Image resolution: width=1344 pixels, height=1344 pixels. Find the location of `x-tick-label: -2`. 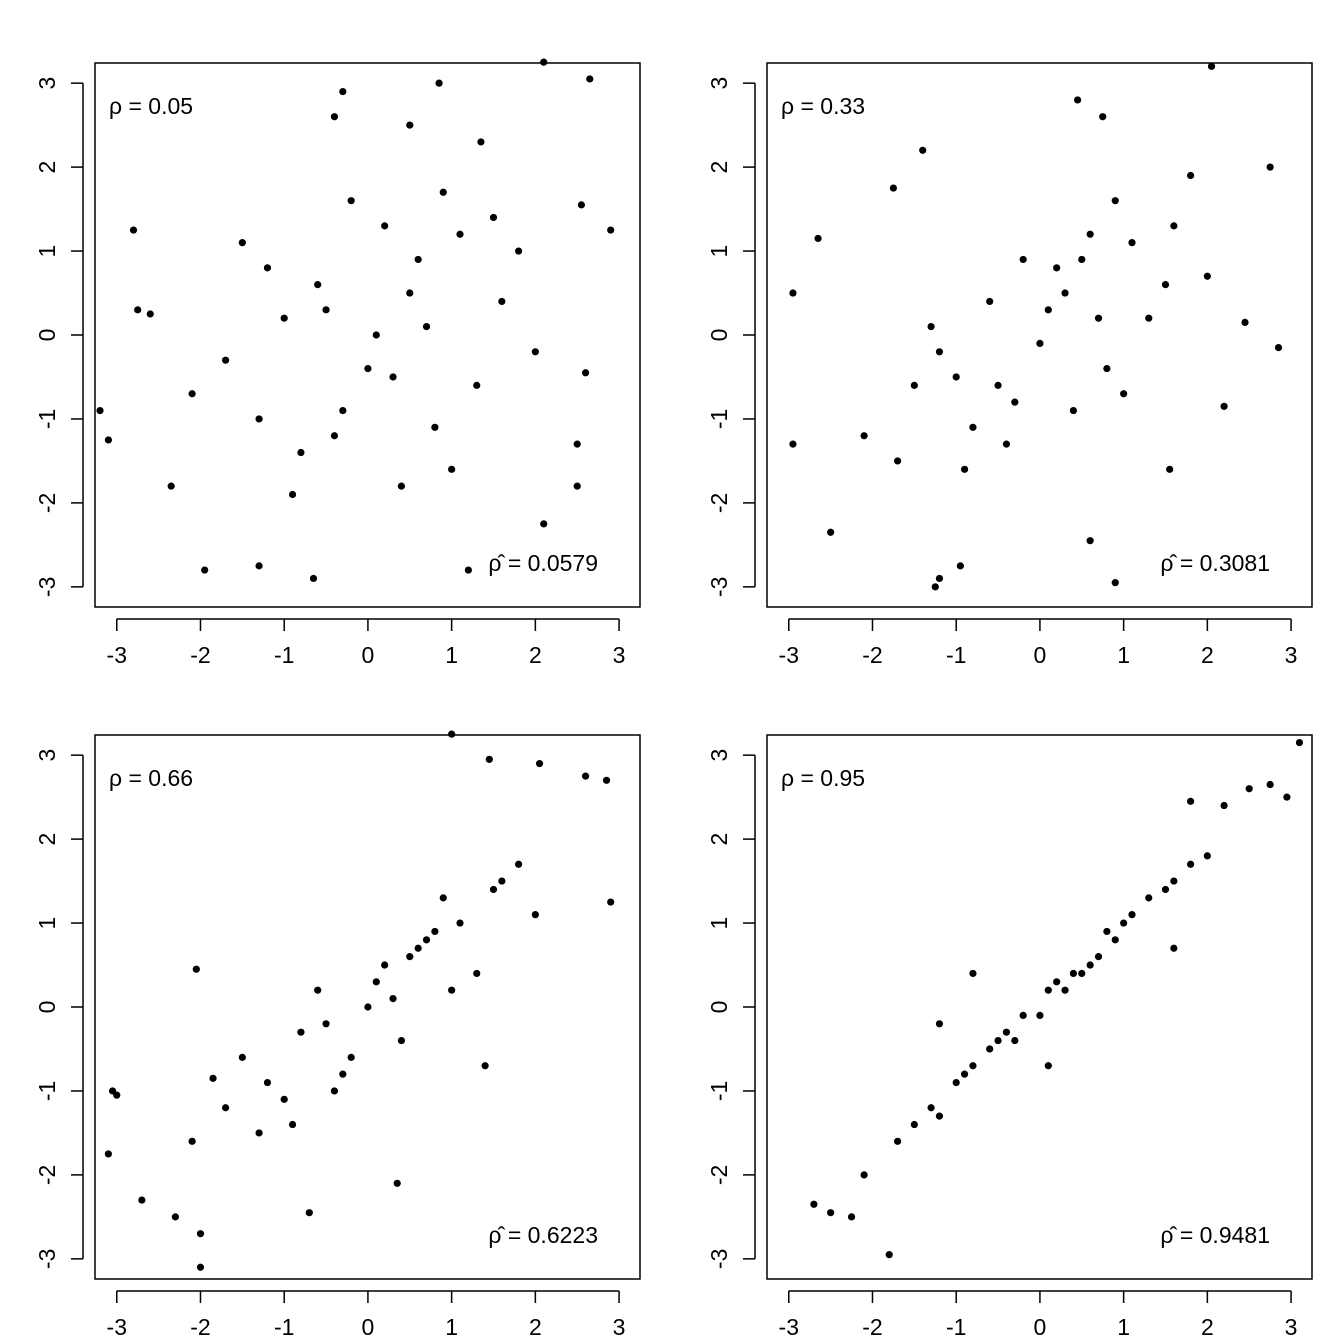

x-tick-label: -2 is located at coordinates (872, 1327).